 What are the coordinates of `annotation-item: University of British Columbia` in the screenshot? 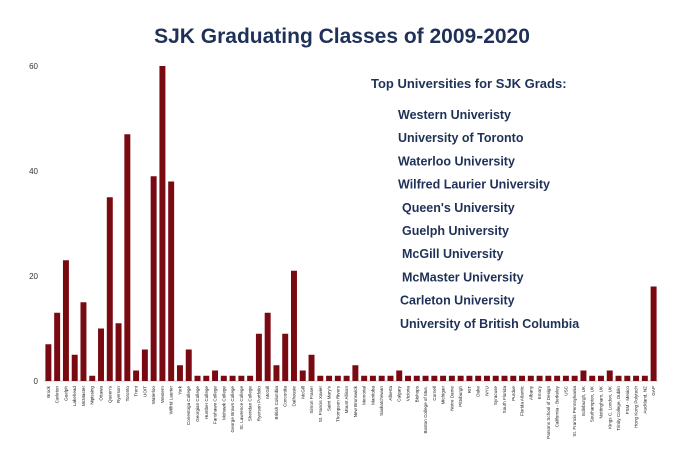 It's located at (490, 324).